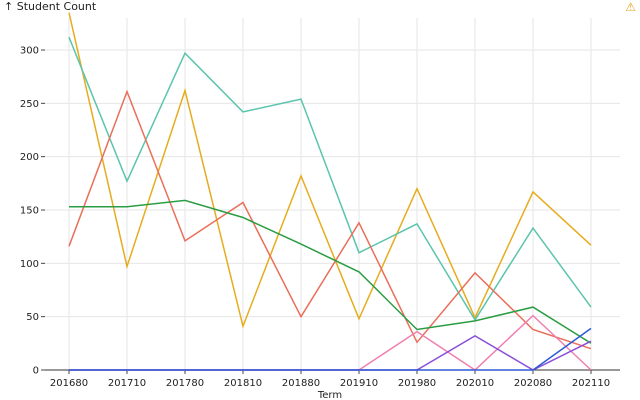 The height and width of the screenshot is (400, 640). What do you see at coordinates (329, 395) in the screenshot?
I see `x-axis-label: Term` at bounding box center [329, 395].